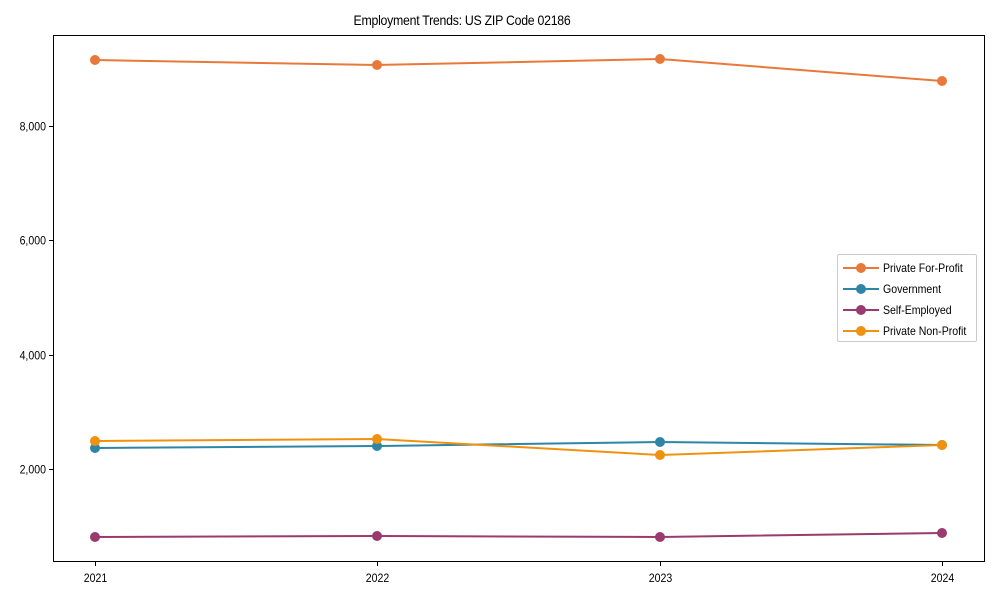  I want to click on legend-item-private-for-profit: Private For-Profit, so click(906, 267).